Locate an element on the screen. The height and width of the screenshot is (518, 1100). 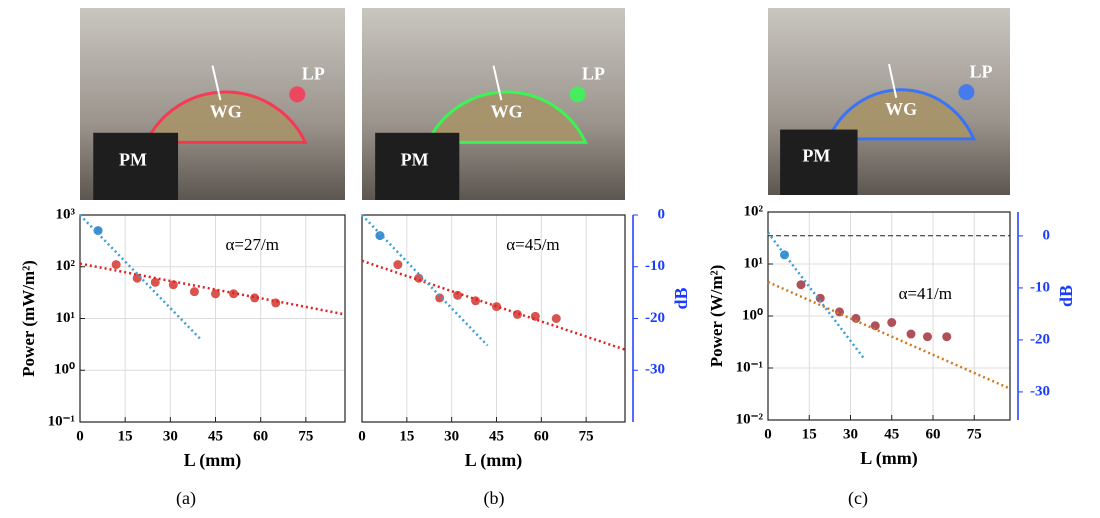
annotation: α=41/m is located at coordinates (925, 293).